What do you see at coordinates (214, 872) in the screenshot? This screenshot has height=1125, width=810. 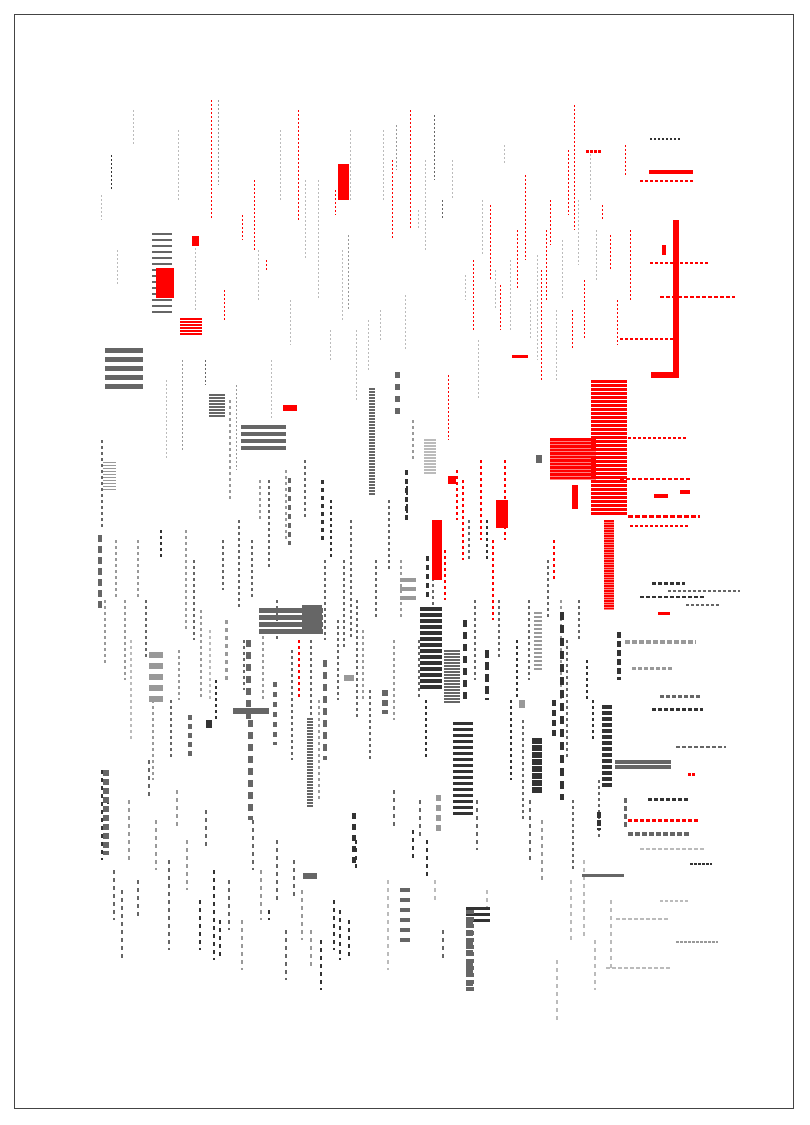 I see `dash-column-2043` at bounding box center [214, 872].